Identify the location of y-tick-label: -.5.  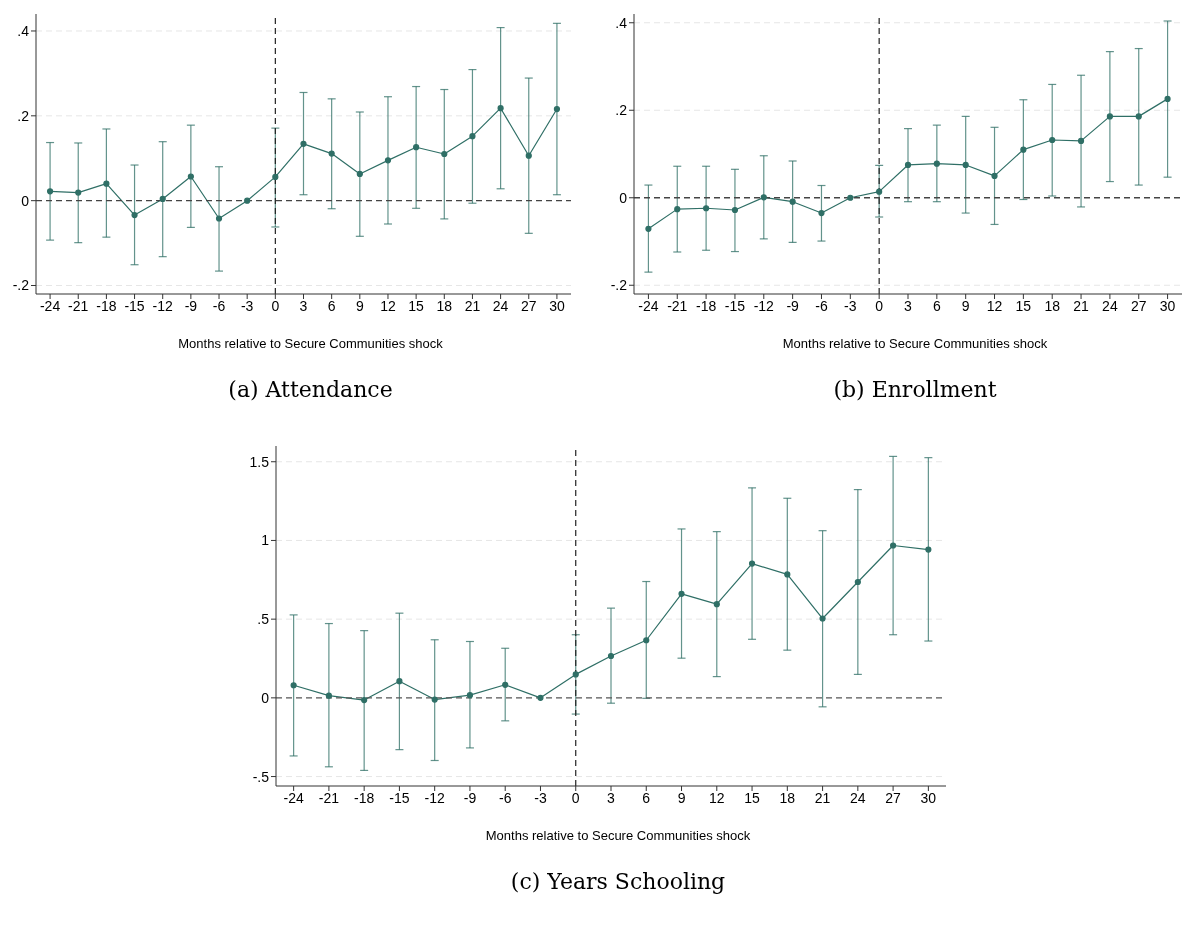
(261, 776).